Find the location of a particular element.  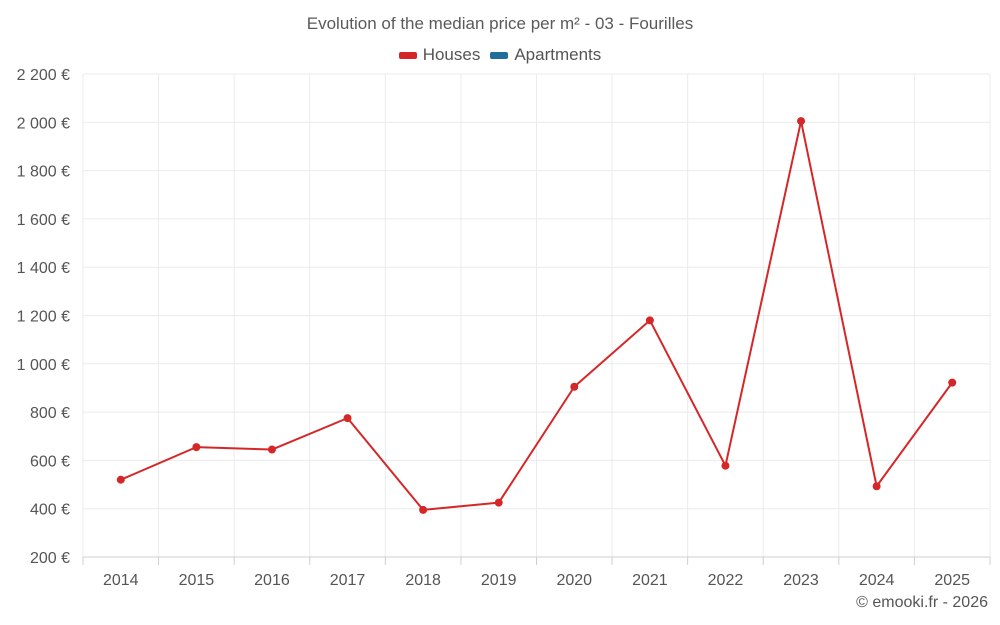

y-tick-label: 400 € is located at coordinates (50, 510).